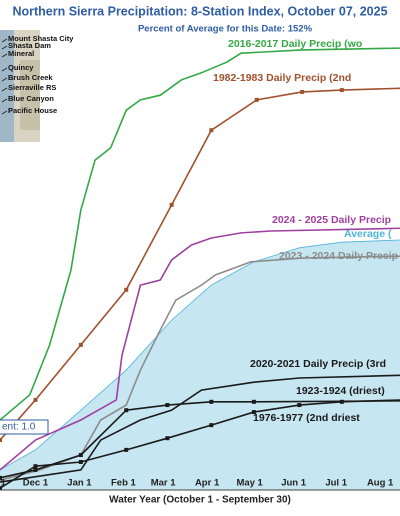  I want to click on series-label: 2020-2021 Daily Precip (3rd, so click(318, 364).